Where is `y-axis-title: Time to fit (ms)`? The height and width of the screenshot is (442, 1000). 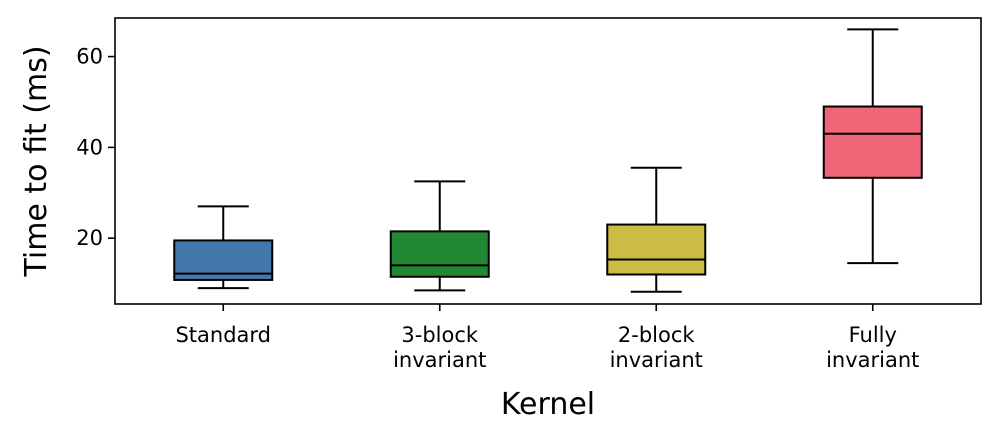
y-axis-title: Time to fit (ms) is located at coordinates (36, 161).